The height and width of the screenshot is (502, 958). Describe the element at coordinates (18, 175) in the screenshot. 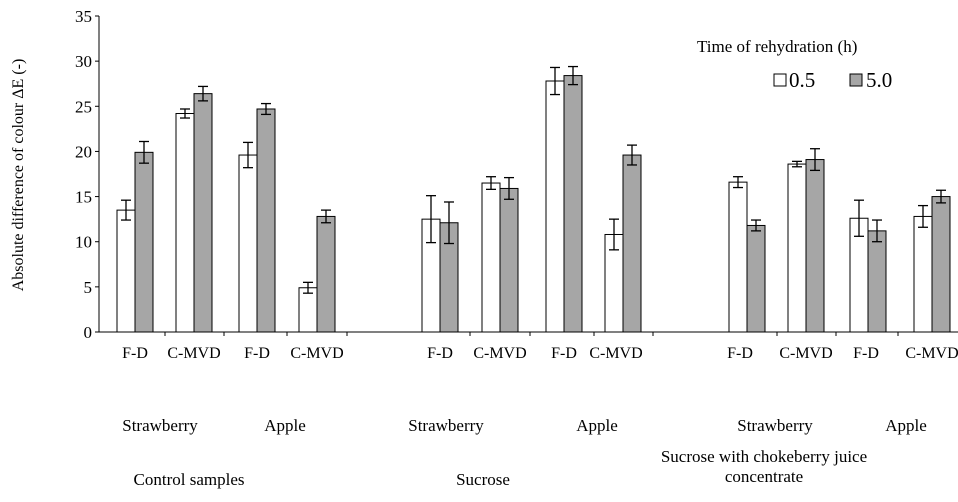

I see `y-axis-label: Absolute difference of colour ΔE (-)` at that location.